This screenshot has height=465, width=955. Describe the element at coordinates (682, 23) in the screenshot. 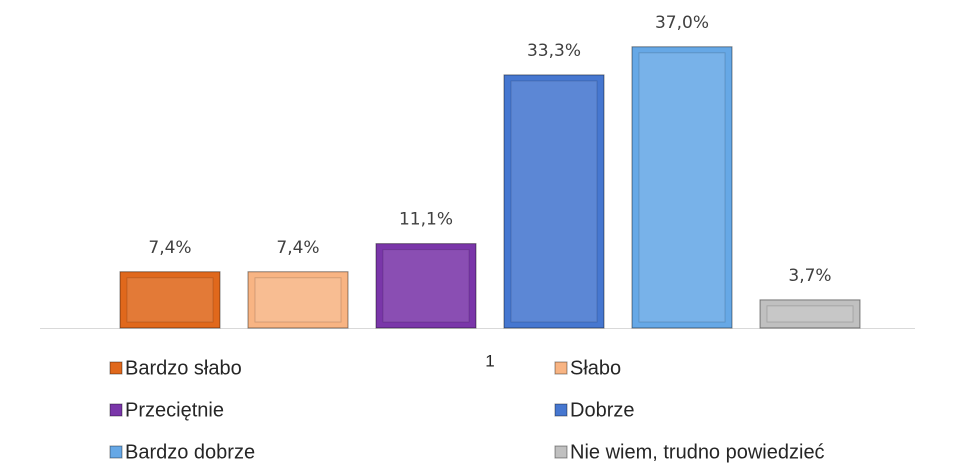

I see `data-label: 37,0%` at that location.